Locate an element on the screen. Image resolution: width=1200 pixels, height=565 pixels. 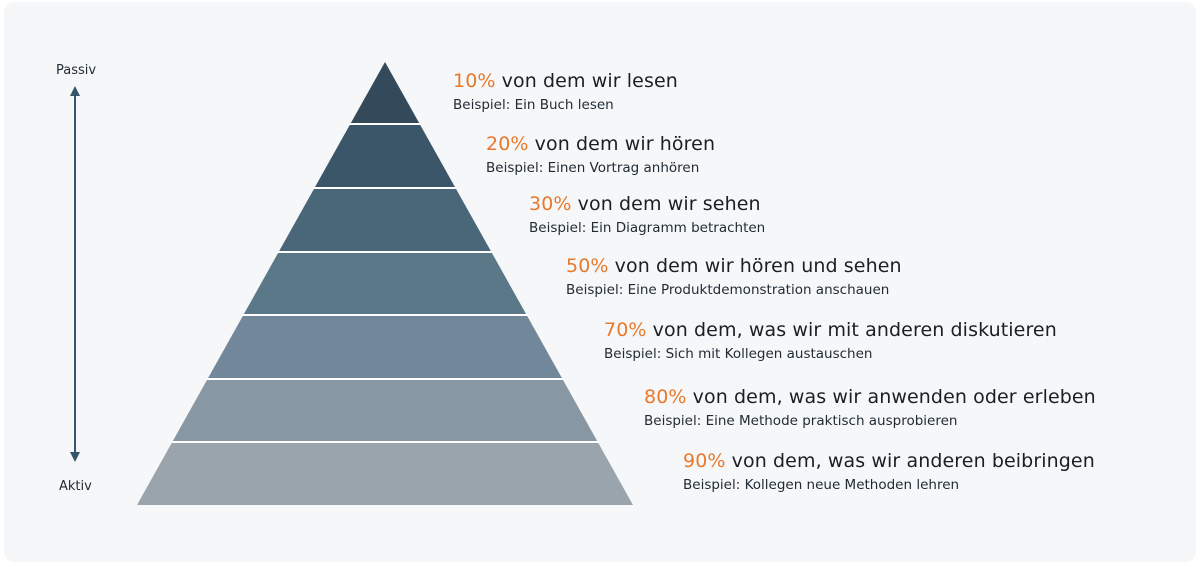
level-percent: 30% is located at coordinates (550, 204).